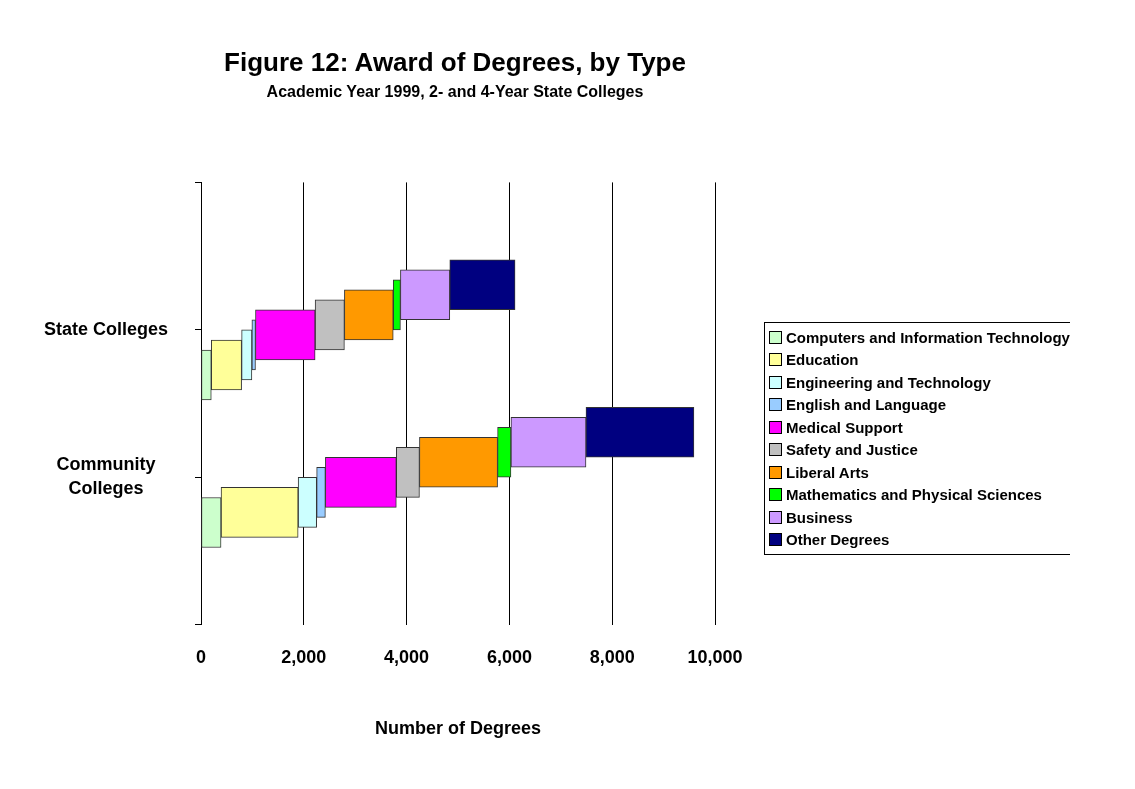  Describe the element at coordinates (304, 656) in the screenshot. I see `x-tick-label: 2,000` at that location.